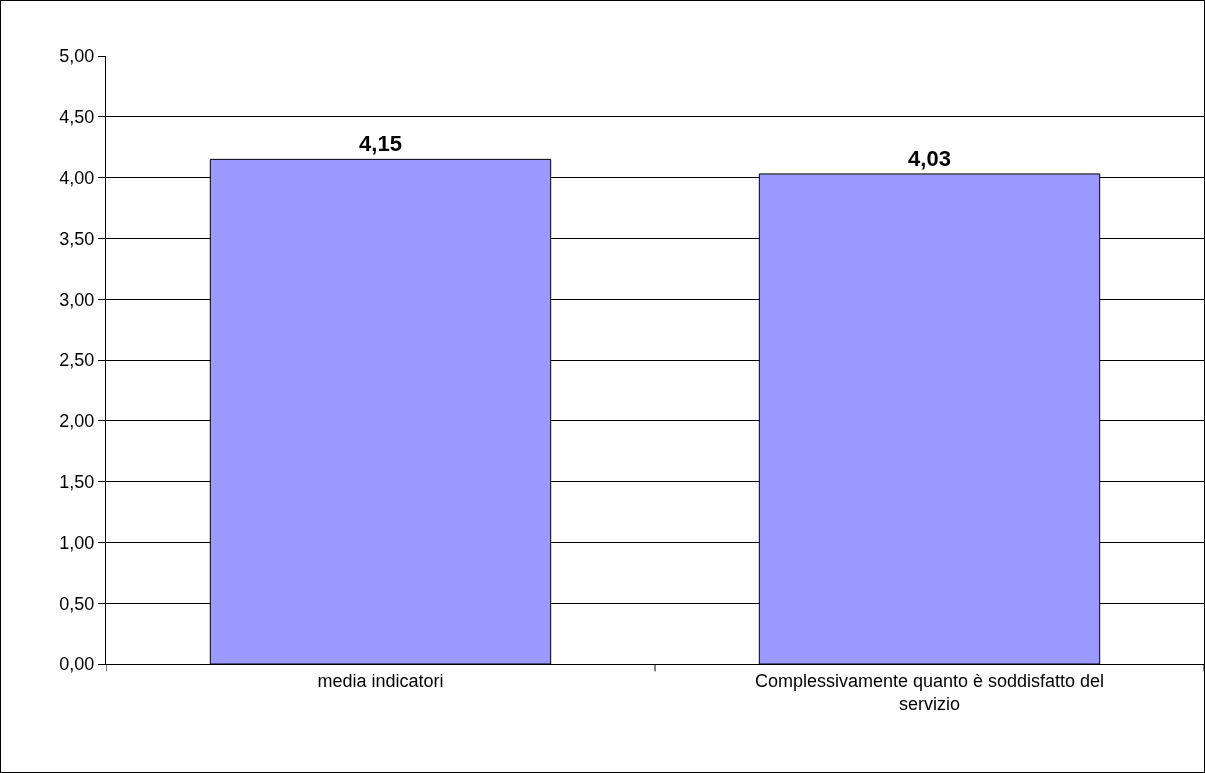 The height and width of the screenshot is (773, 1205). Describe the element at coordinates (77, 542) in the screenshot. I see `y-tick-label: 1,00` at that location.